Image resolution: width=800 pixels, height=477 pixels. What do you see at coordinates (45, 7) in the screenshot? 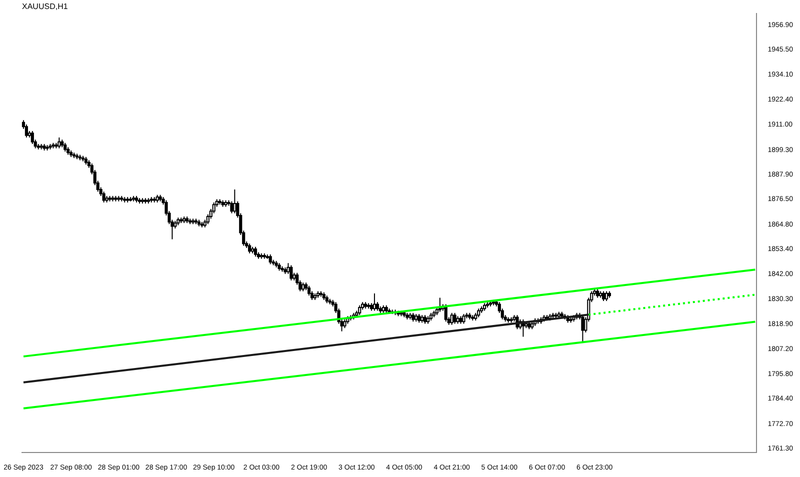
I see `chart-title: XAUUSD,H1` at bounding box center [45, 7].